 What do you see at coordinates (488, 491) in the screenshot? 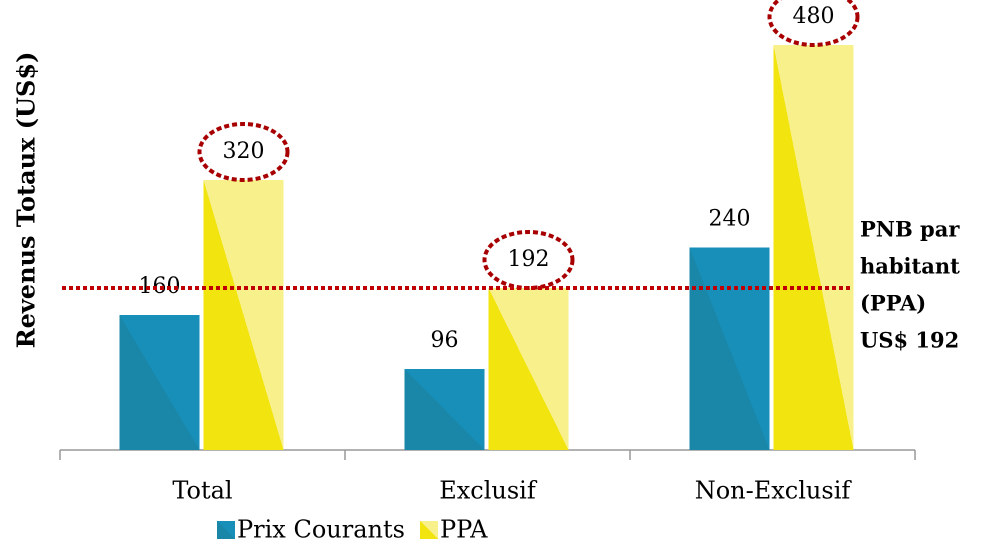
I see `x-tick-label: Exclusif` at bounding box center [488, 491].